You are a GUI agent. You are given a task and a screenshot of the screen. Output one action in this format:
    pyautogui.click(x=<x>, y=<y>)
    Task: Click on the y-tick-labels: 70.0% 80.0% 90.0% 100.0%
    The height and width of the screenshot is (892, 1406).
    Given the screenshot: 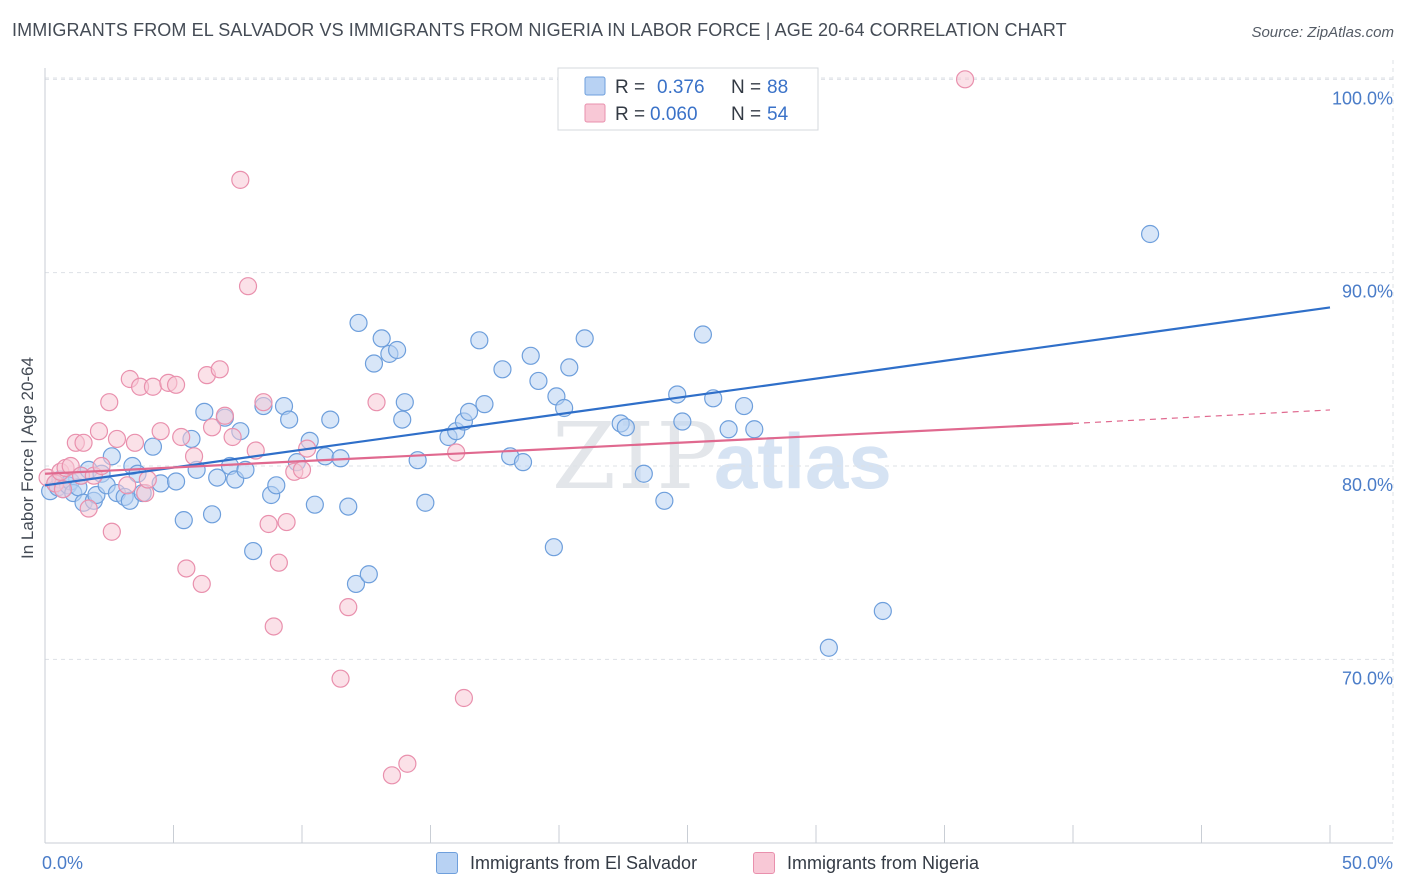 What is the action you would take?
    pyautogui.click(x=1362, y=388)
    